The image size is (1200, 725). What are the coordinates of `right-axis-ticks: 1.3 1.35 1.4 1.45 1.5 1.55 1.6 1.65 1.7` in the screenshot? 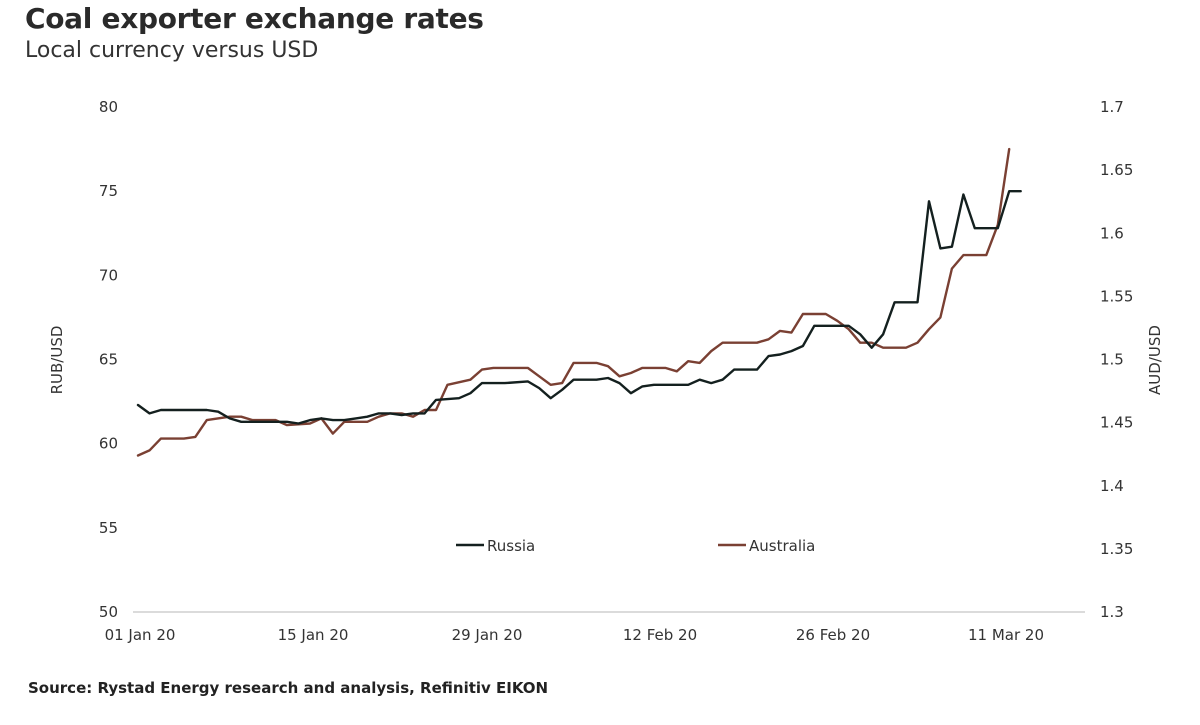 It's located at (1116, 359).